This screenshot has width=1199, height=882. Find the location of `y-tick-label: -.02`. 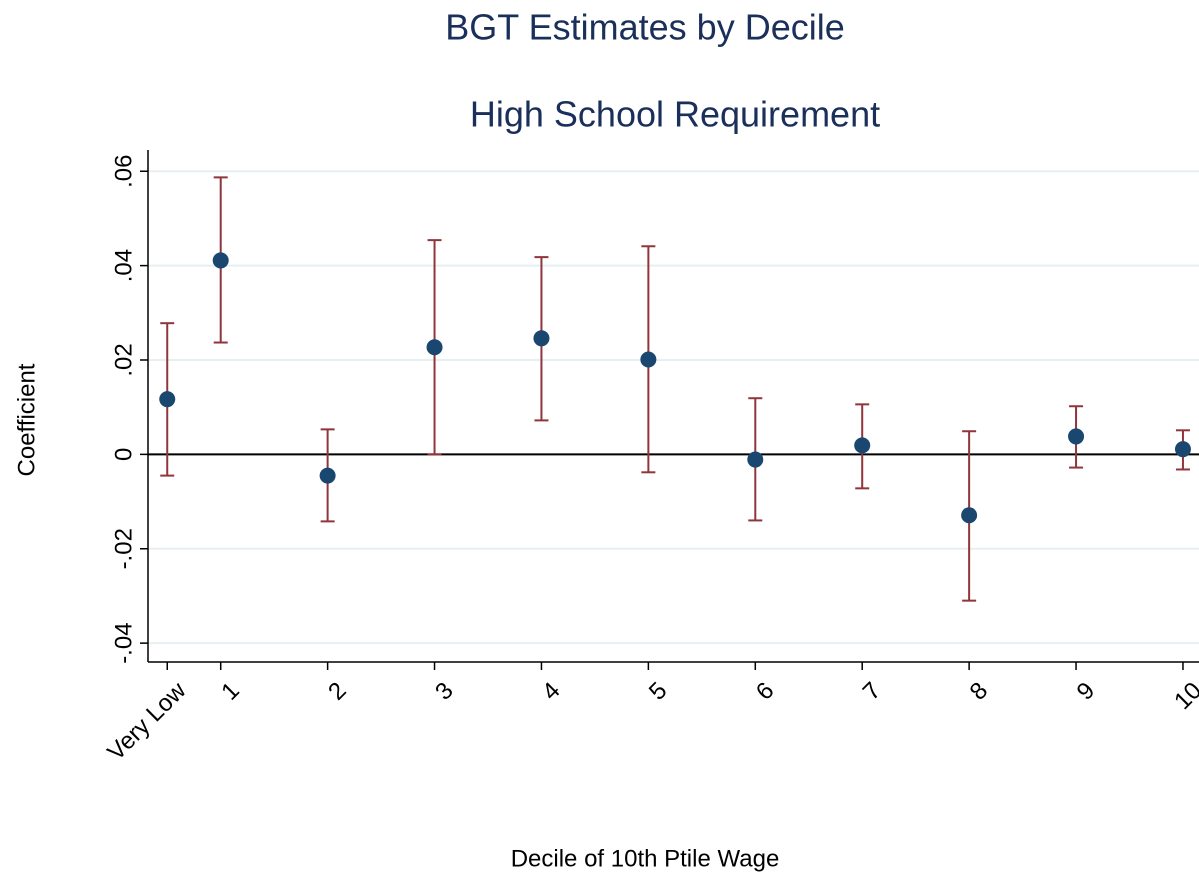

y-tick-label: -.02 is located at coordinates (123, 548).